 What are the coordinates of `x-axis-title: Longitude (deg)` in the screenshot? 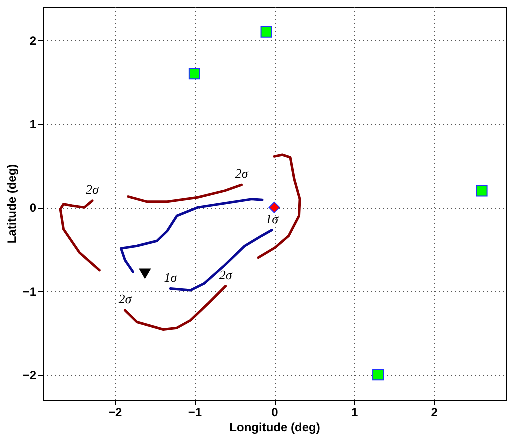 It's located at (275, 427).